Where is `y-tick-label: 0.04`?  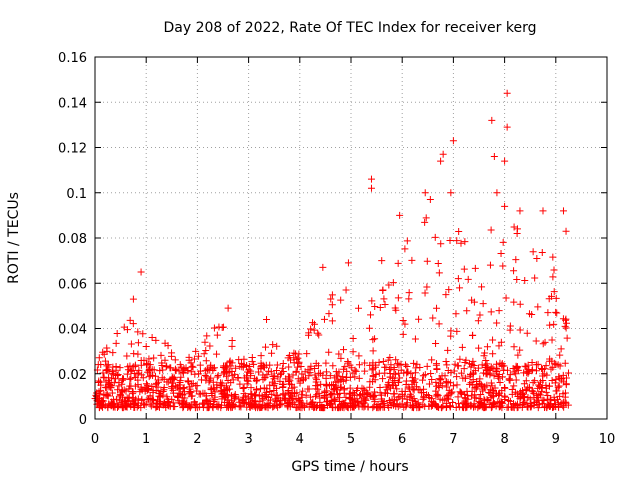
y-tick-label: 0.04 is located at coordinates (72, 330).